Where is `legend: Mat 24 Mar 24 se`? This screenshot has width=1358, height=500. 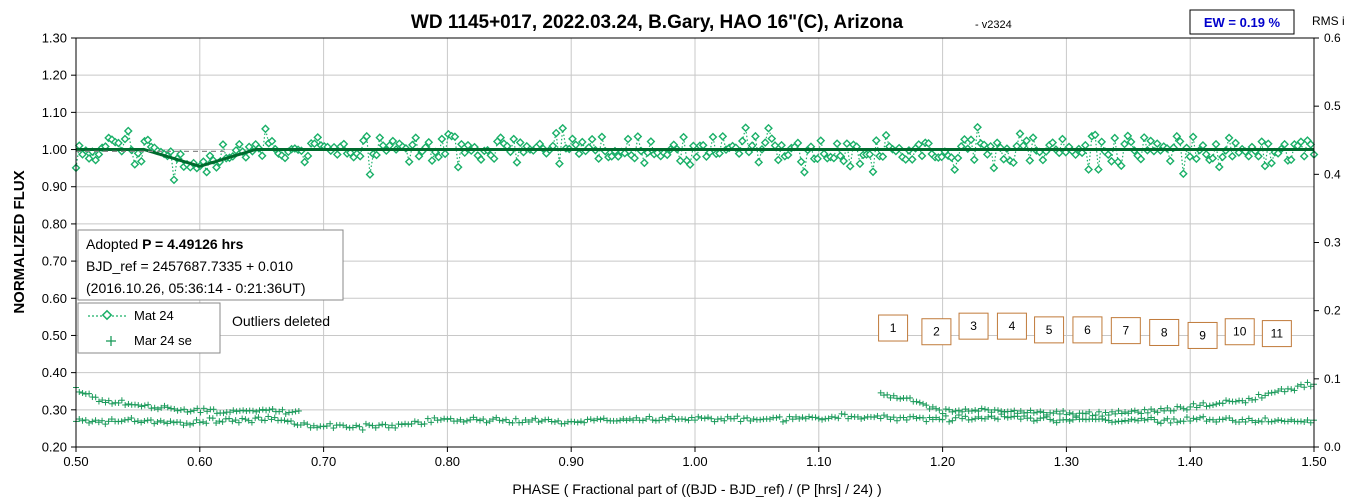 legend: Mat 24 Mar 24 se is located at coordinates (149, 328).